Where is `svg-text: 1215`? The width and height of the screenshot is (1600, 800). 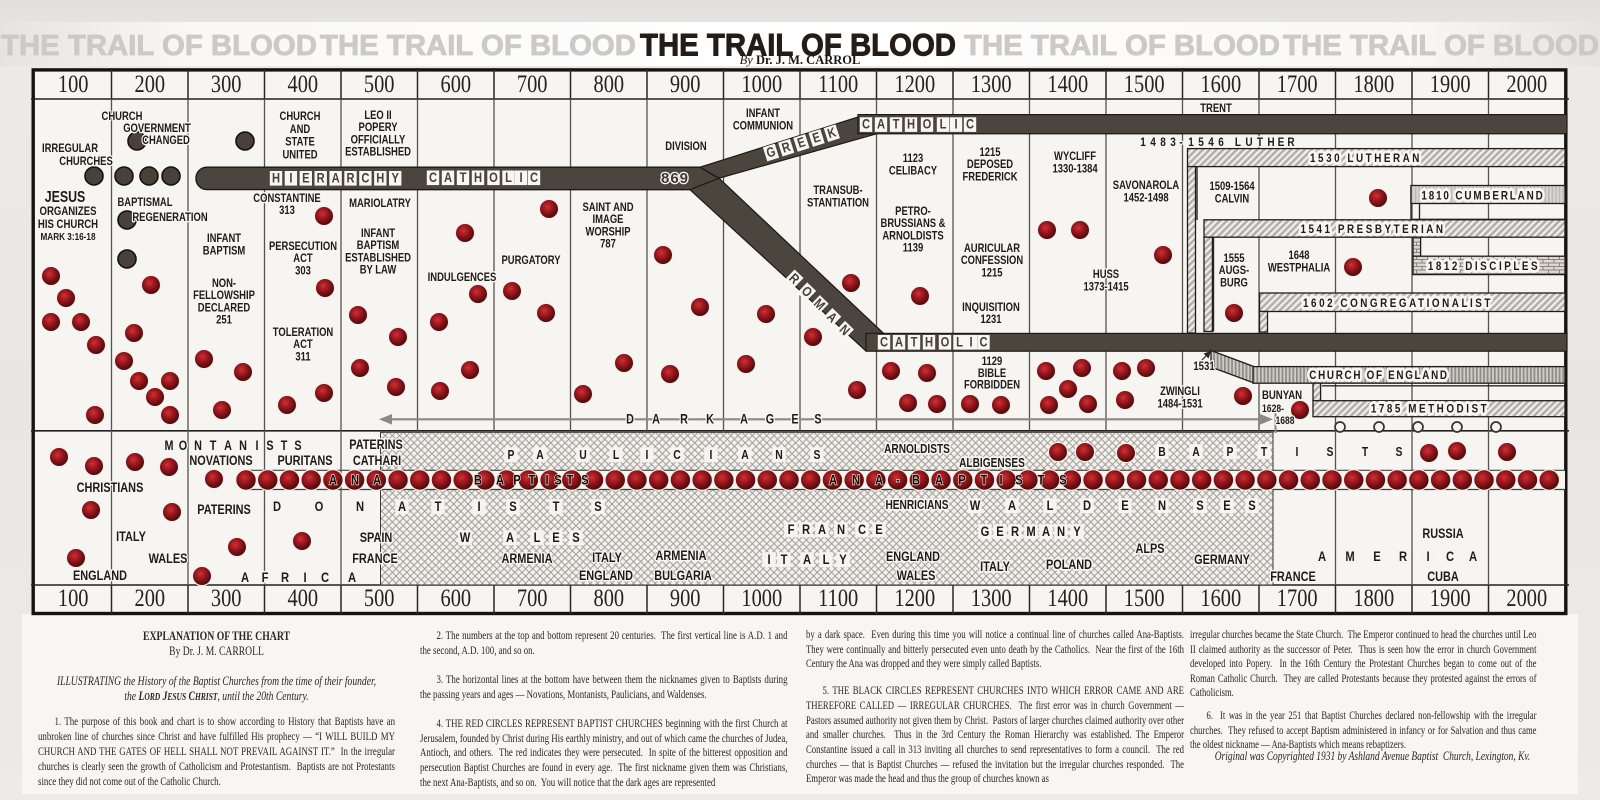 svg-text: 1215 is located at coordinates (992, 272).